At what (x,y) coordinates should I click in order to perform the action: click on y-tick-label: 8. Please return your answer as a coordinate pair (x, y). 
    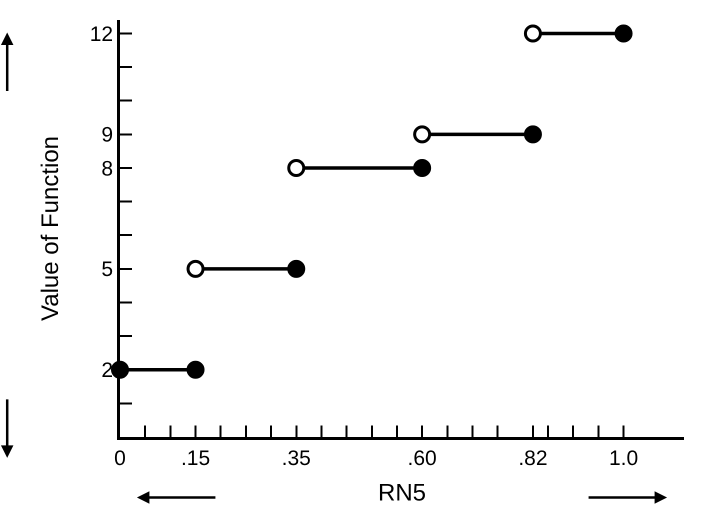
    Looking at the image, I should click on (107, 168).